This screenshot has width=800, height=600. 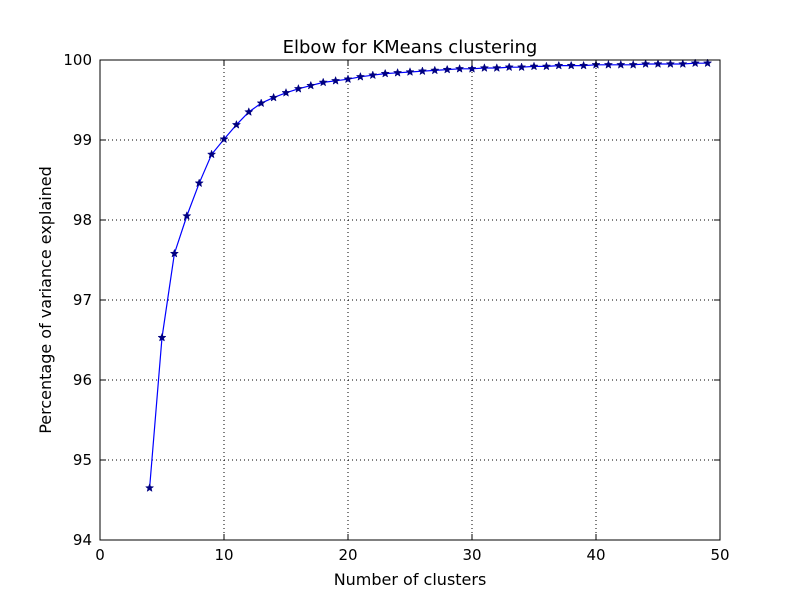 What do you see at coordinates (100, 555) in the screenshot?
I see `x-tick-label: 0` at bounding box center [100, 555].